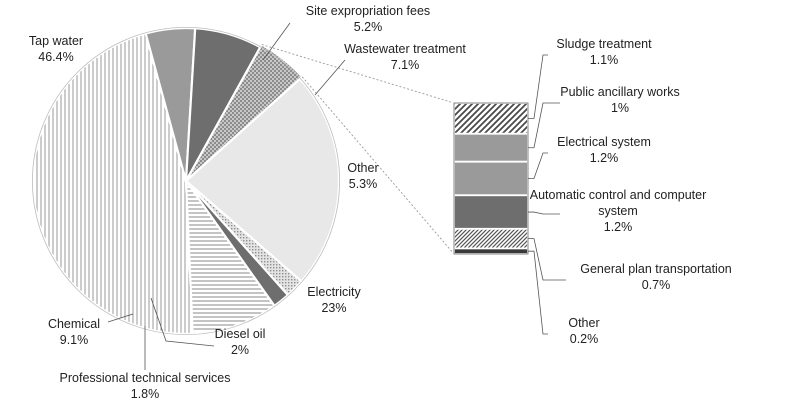 This screenshot has height=414, width=802. What do you see at coordinates (120, 318) in the screenshot?
I see `slice-leader-chemical` at bounding box center [120, 318].